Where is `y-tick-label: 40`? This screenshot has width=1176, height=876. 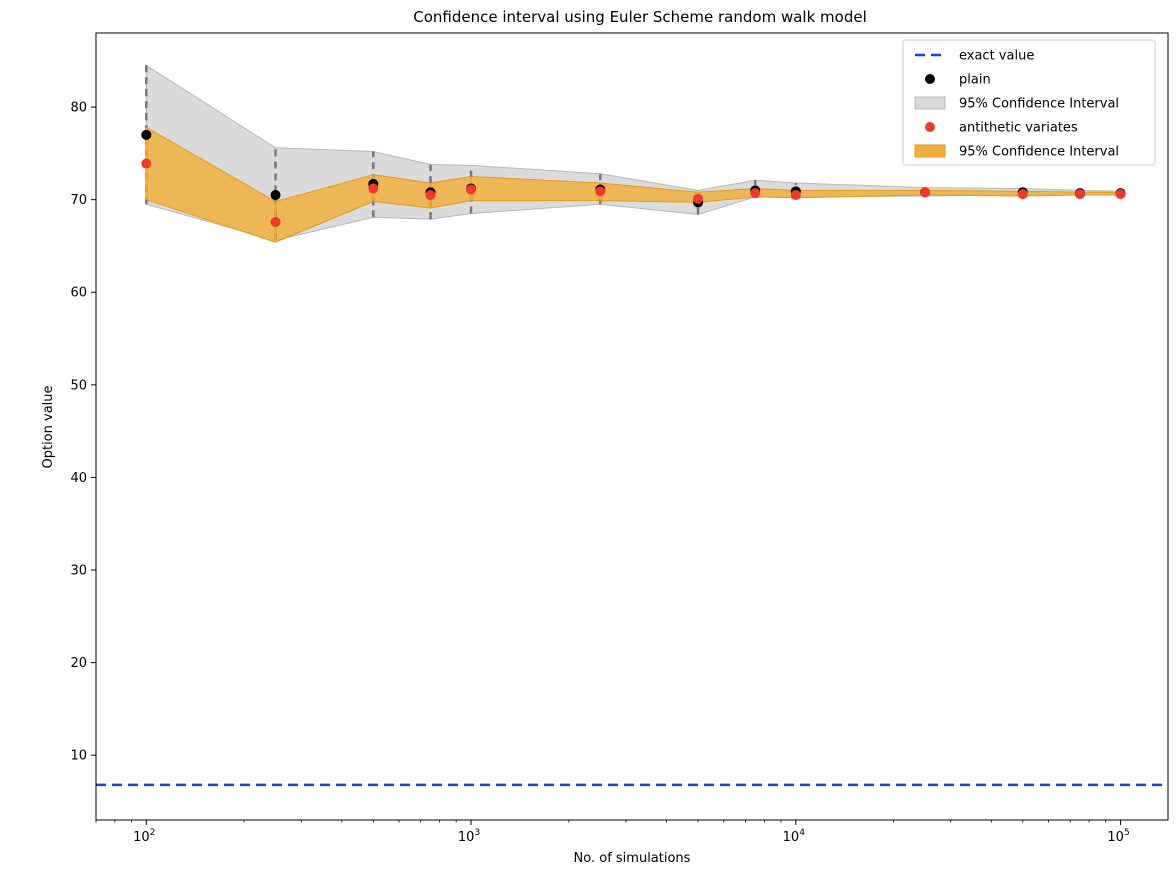 y-tick-label: 40 is located at coordinates (78, 478).